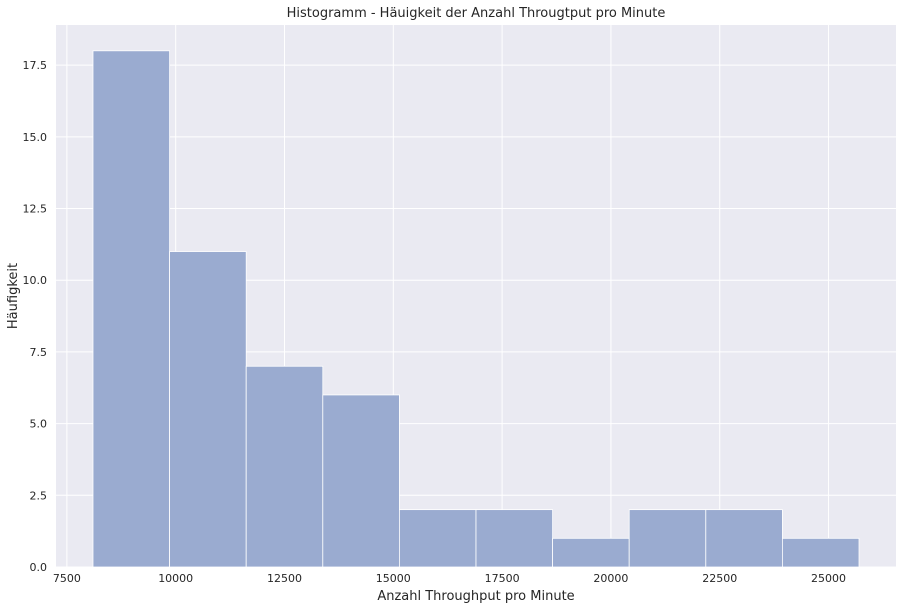  What do you see at coordinates (35, 65) in the screenshot?
I see `y-tick-label: 17.5` at bounding box center [35, 65].